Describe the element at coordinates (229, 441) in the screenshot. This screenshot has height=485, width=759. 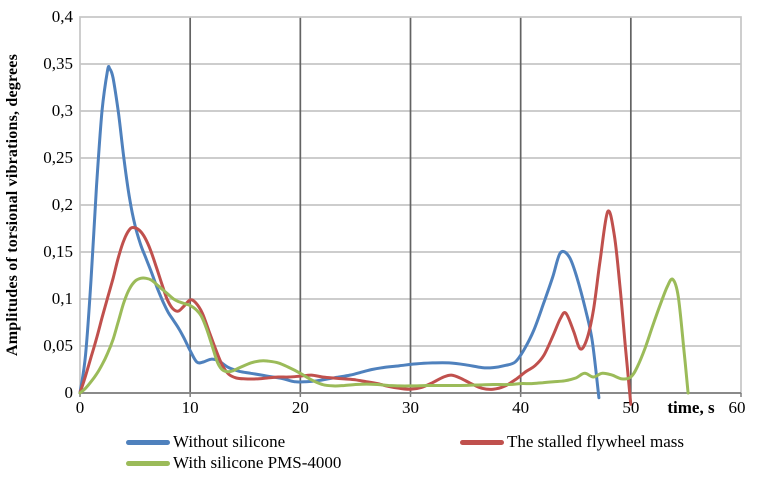
I see `legend-label: Without silicone` at that location.